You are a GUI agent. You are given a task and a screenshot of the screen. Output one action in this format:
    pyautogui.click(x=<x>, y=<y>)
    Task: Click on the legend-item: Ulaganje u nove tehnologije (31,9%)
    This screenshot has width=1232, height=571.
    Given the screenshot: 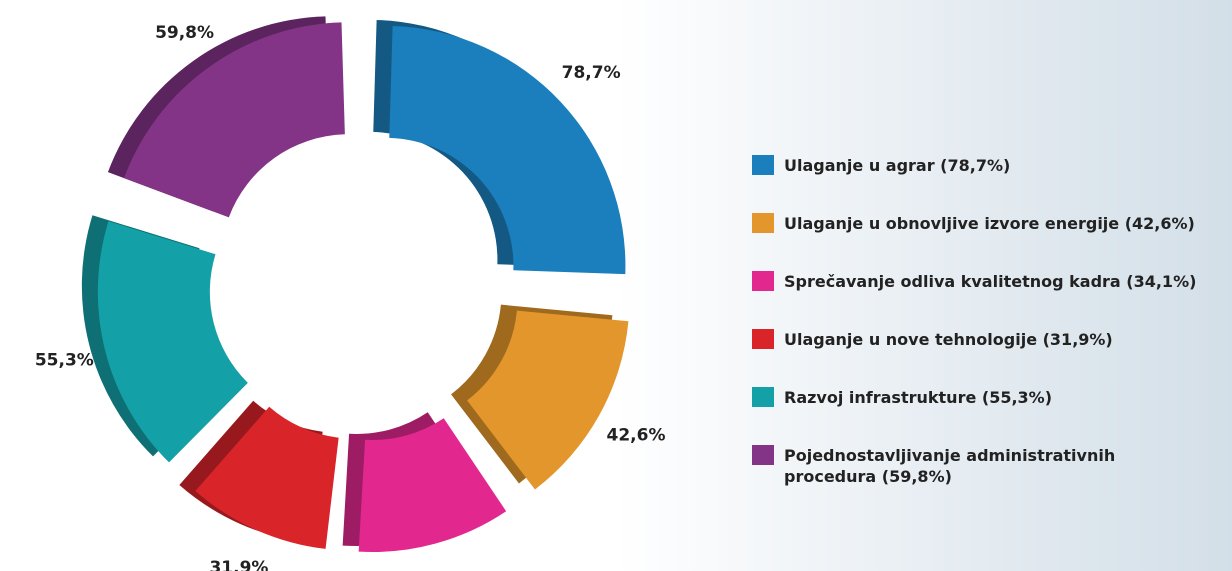 What is the action you would take?
    pyautogui.click(x=977, y=339)
    